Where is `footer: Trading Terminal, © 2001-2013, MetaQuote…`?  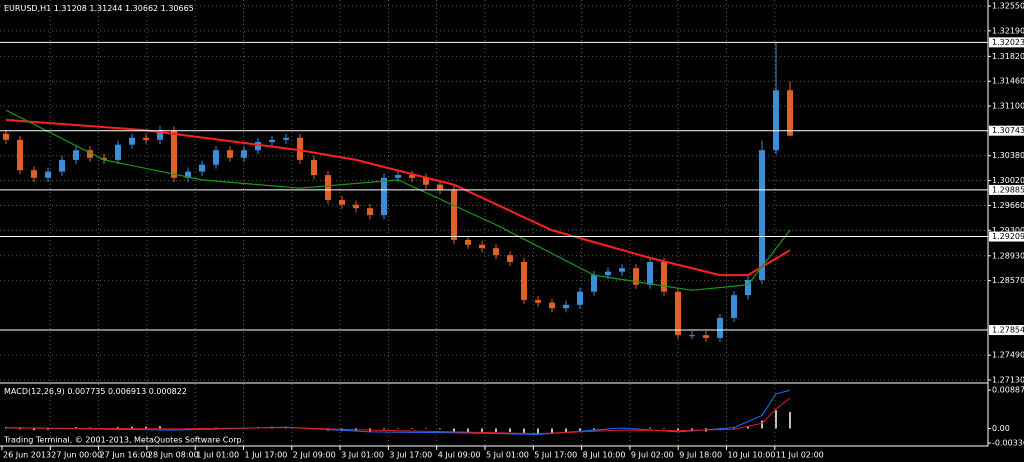
footer: Trading Terminal, © 2001-2013, MetaQuote… is located at coordinates (123, 440).